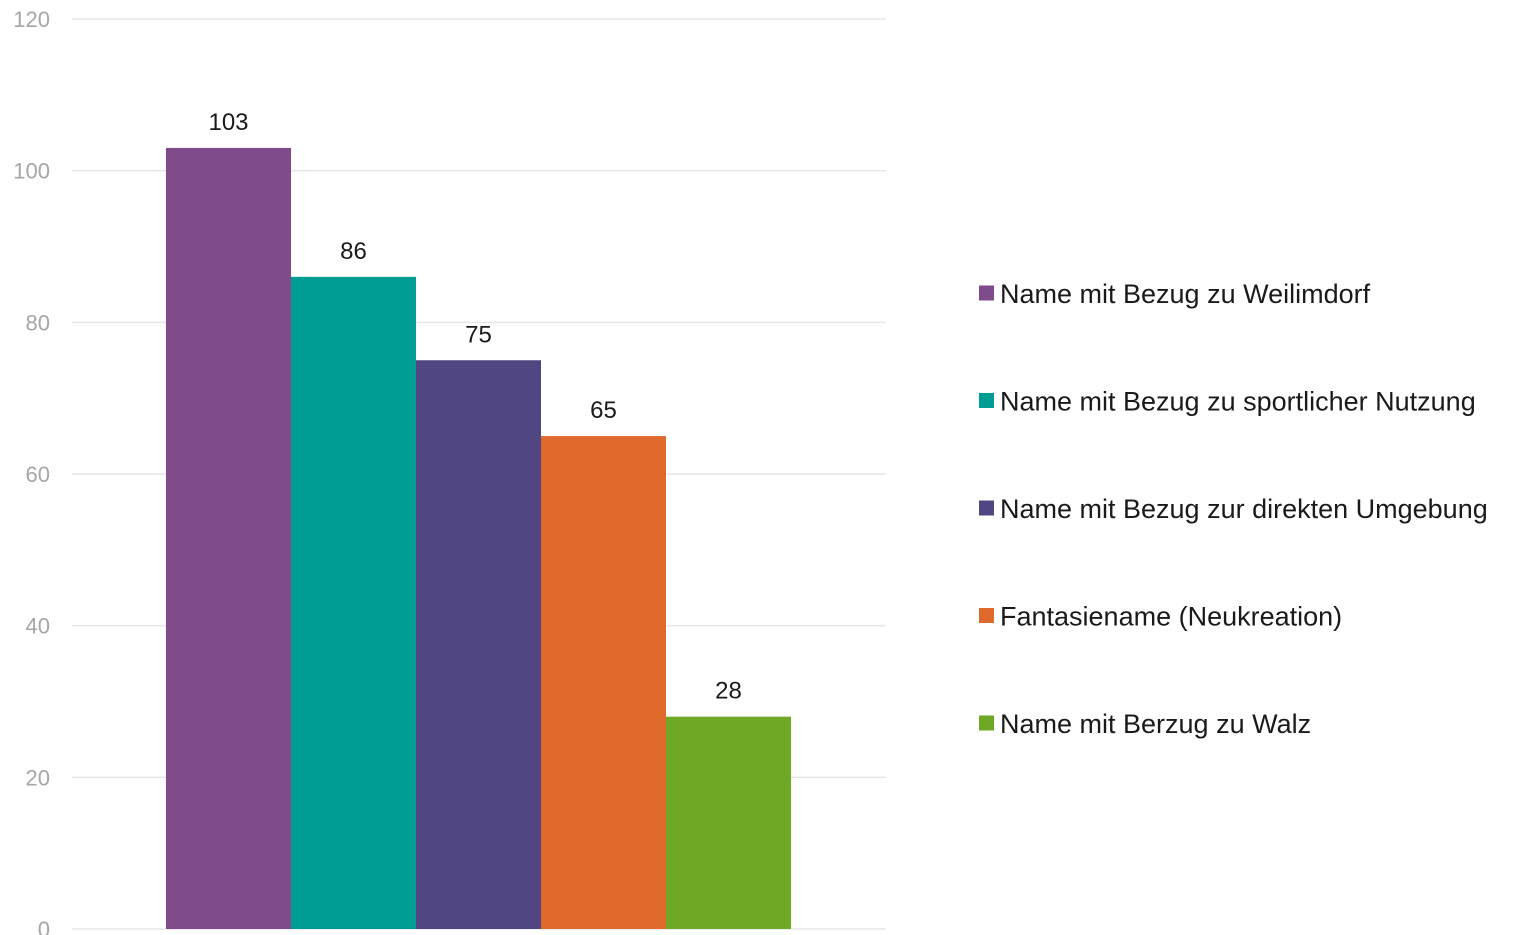 This screenshot has height=935, width=1534. I want to click on data-label: 103, so click(228, 122).